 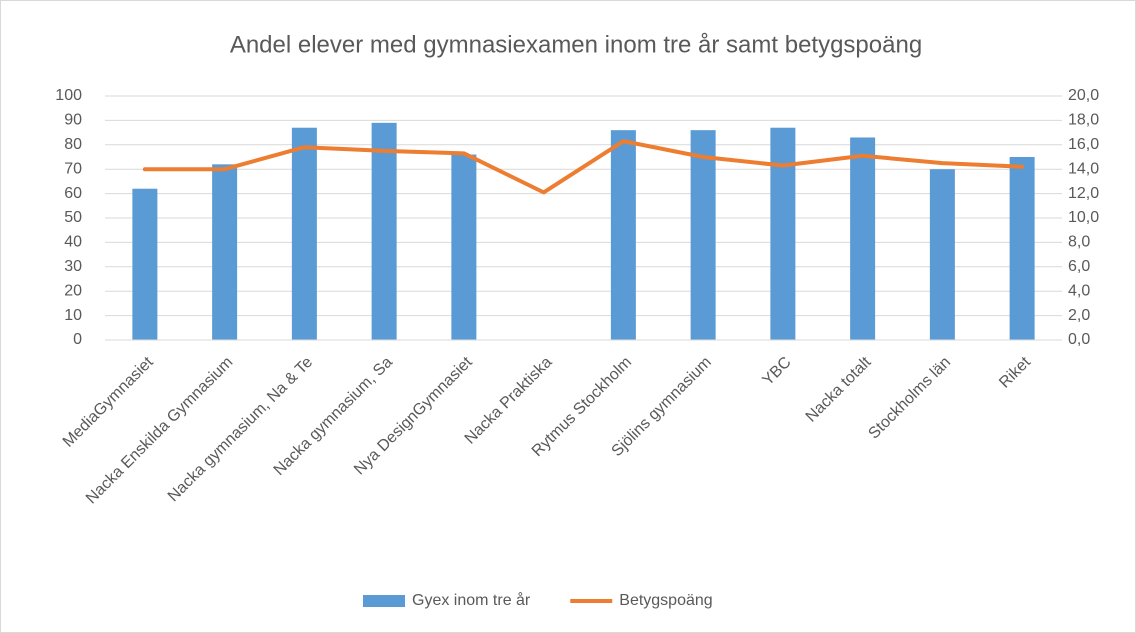 What do you see at coordinates (73, 120) in the screenshot?
I see `y-tick-label: 90` at bounding box center [73, 120].